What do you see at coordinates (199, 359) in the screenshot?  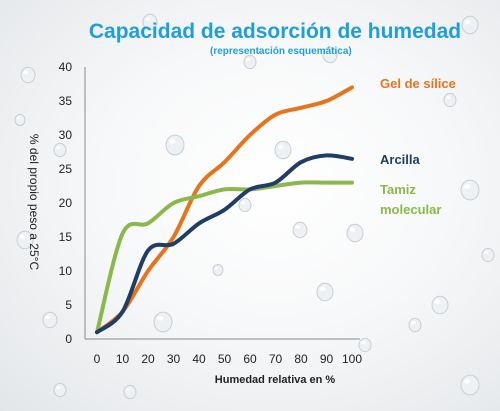 I see `x-tick-label: 40` at bounding box center [199, 359].